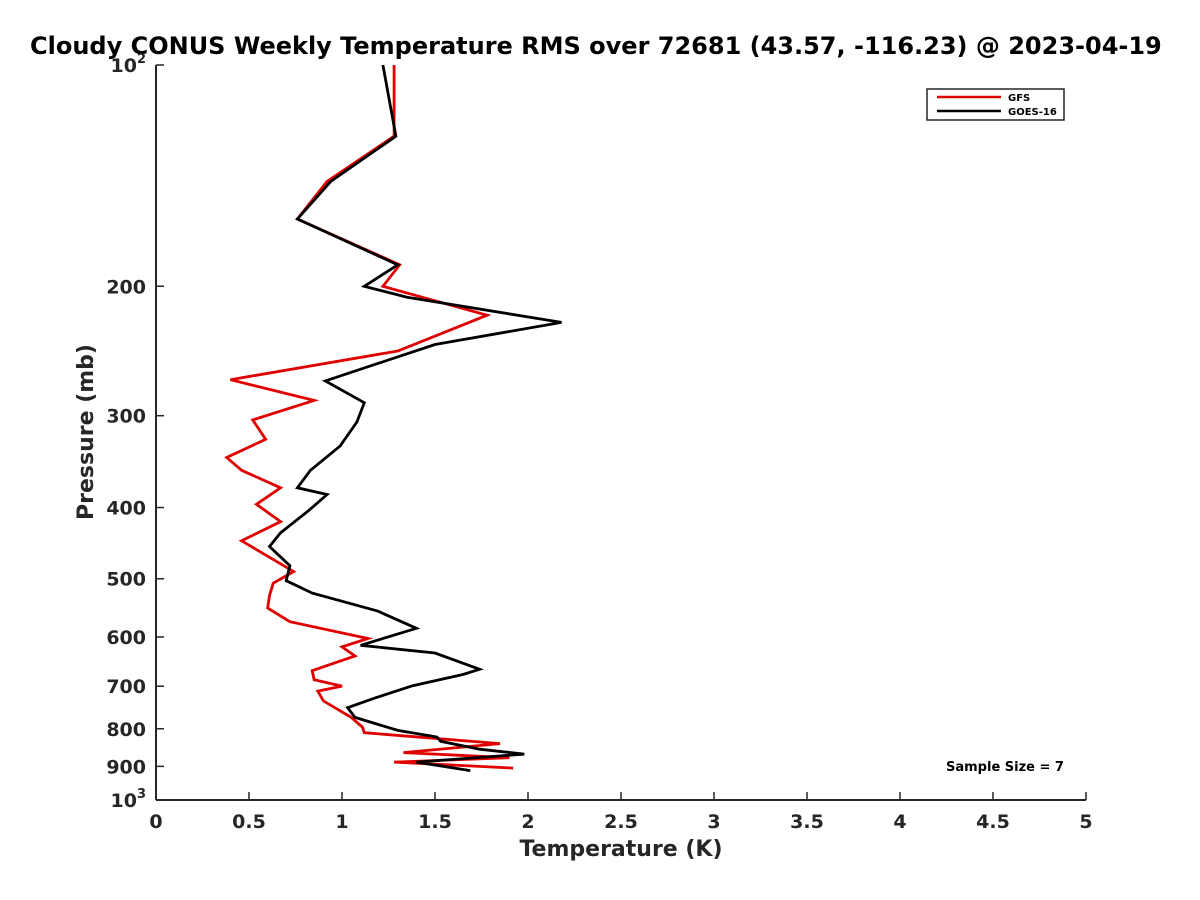  I want to click on x-axis-label: Temperature (K), so click(620, 849).